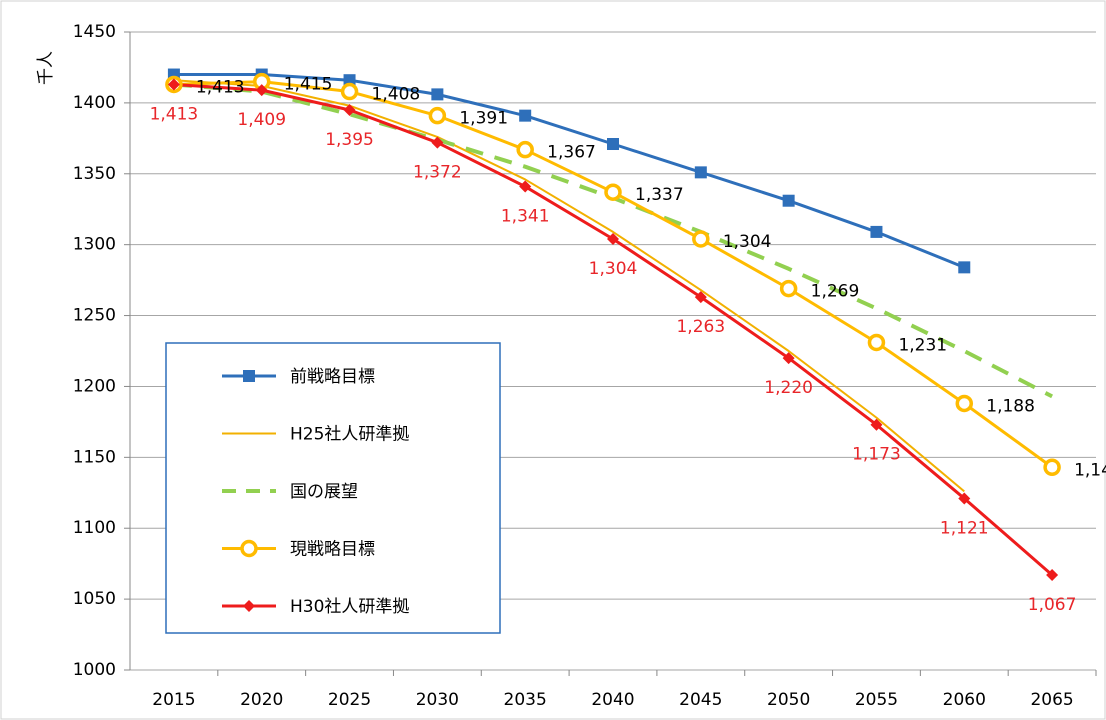  Describe the element at coordinates (94, 528) in the screenshot. I see `y-tick-label: 1100` at that location.